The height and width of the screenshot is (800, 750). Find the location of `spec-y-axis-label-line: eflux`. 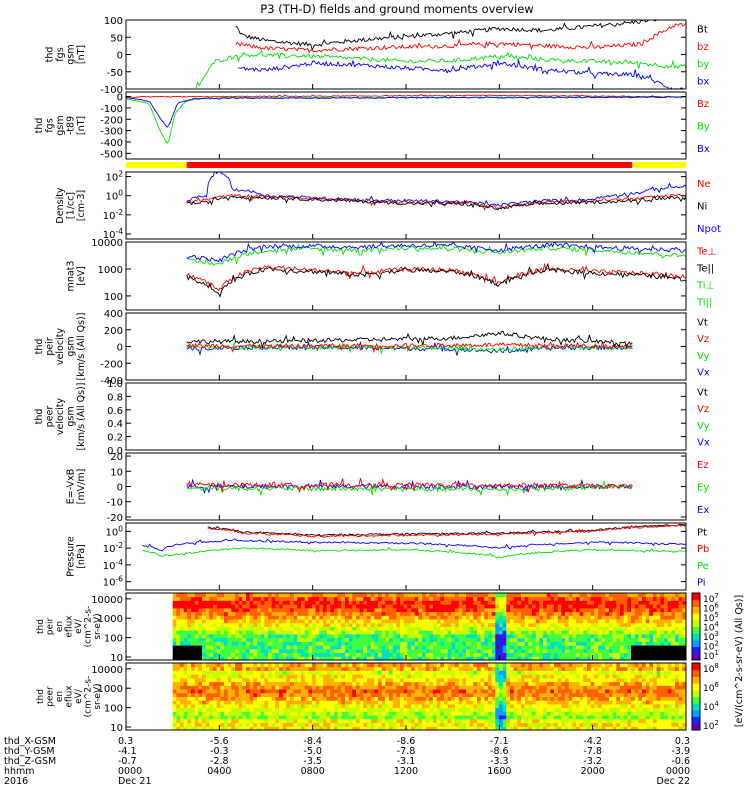

spec-y-axis-label-line: eflux is located at coordinates (70, 626).